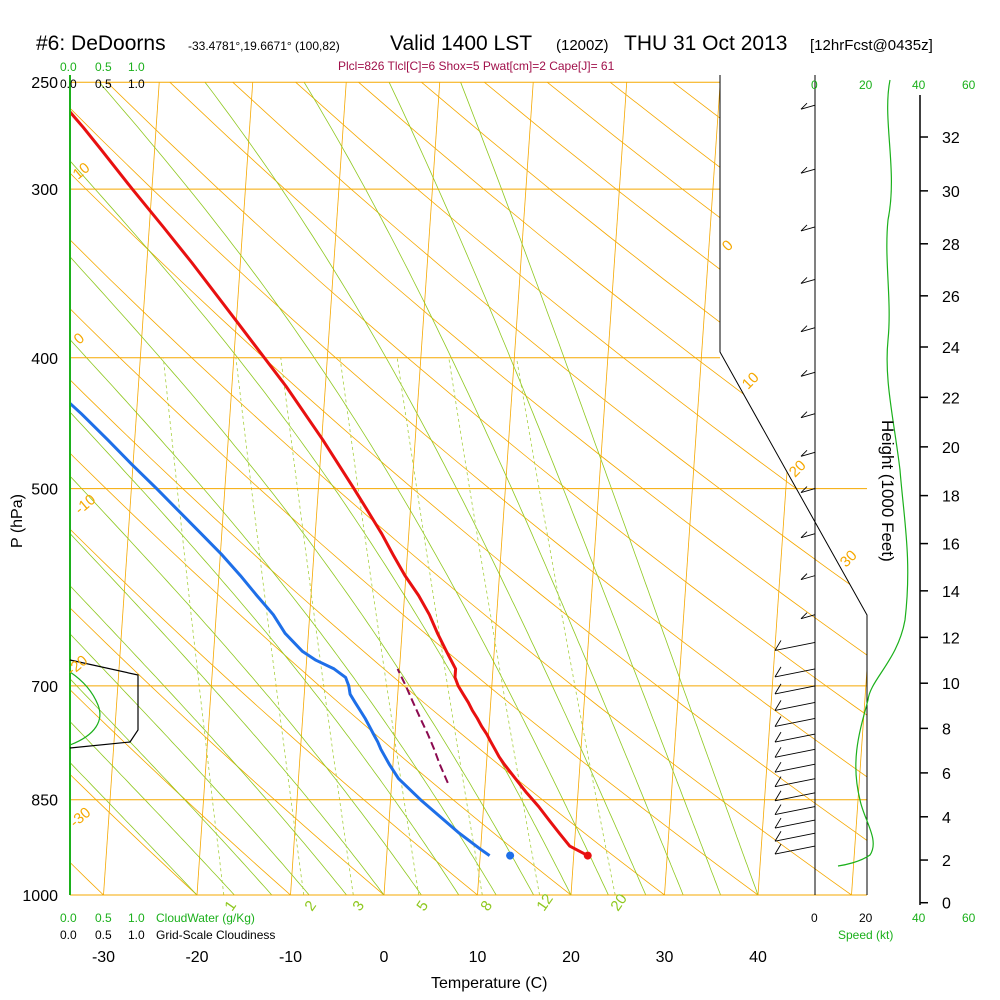 The image size is (1000, 1000). I want to click on pressure-tick-400: 400, so click(44, 359).